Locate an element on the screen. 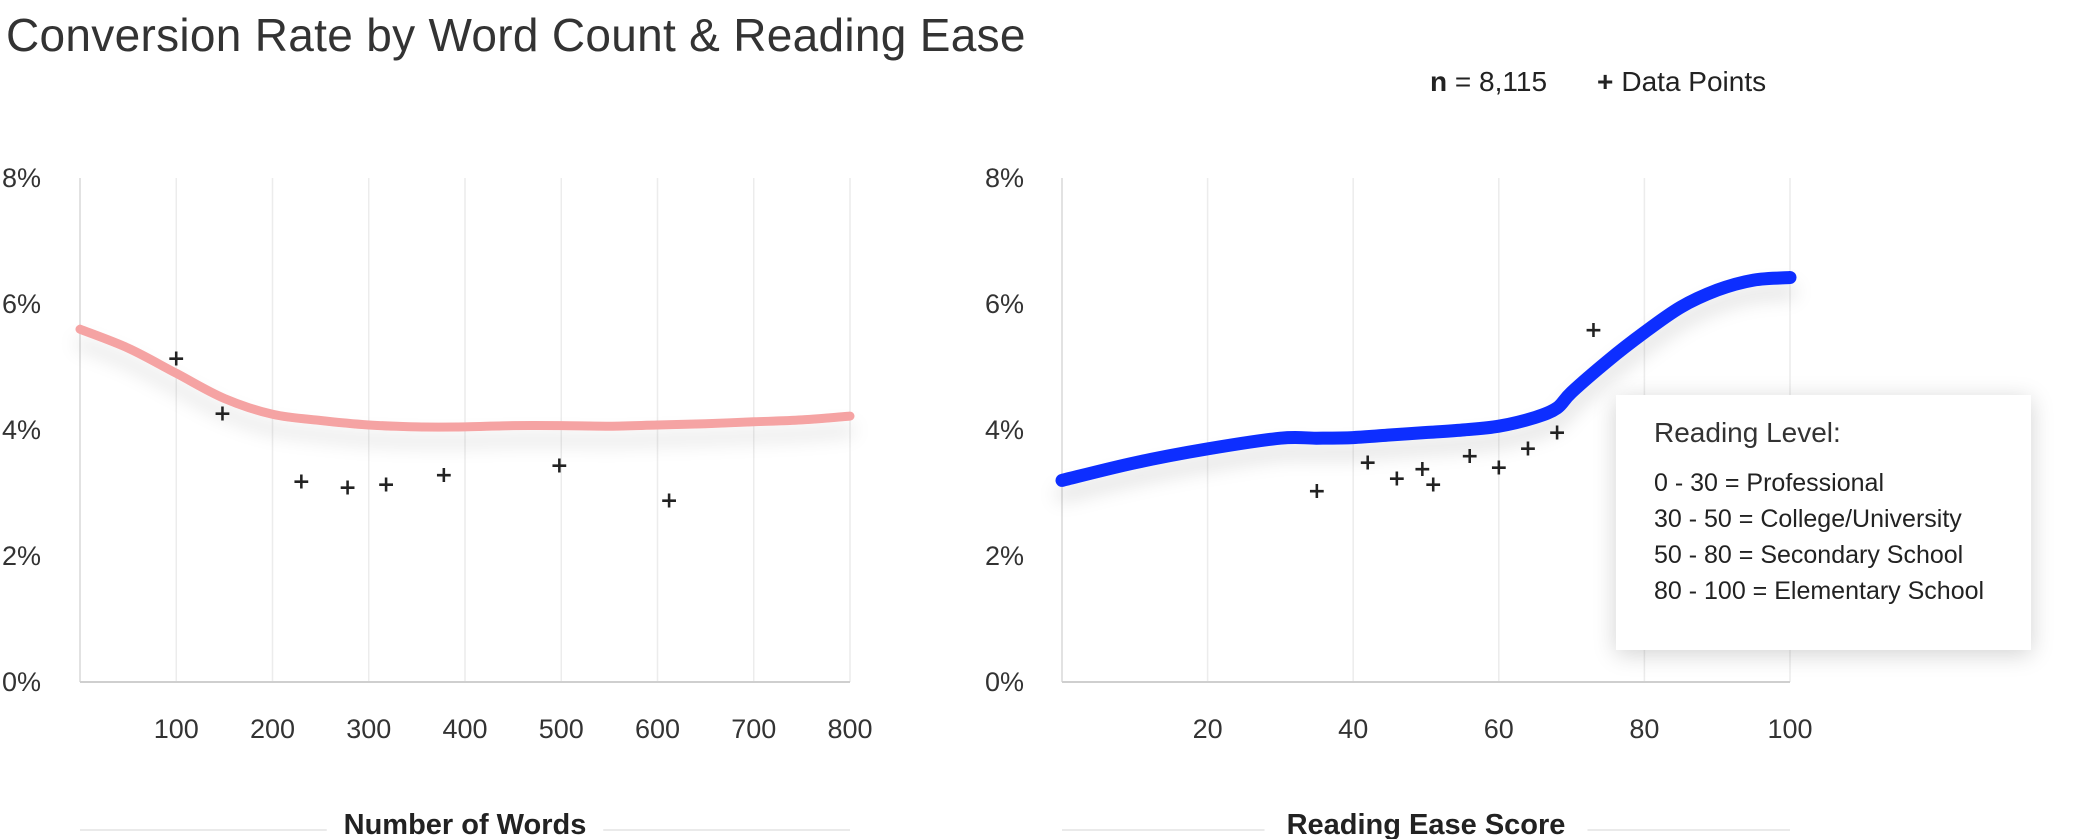  x-axis-title: Reading Ease Score is located at coordinates (1426, 824).